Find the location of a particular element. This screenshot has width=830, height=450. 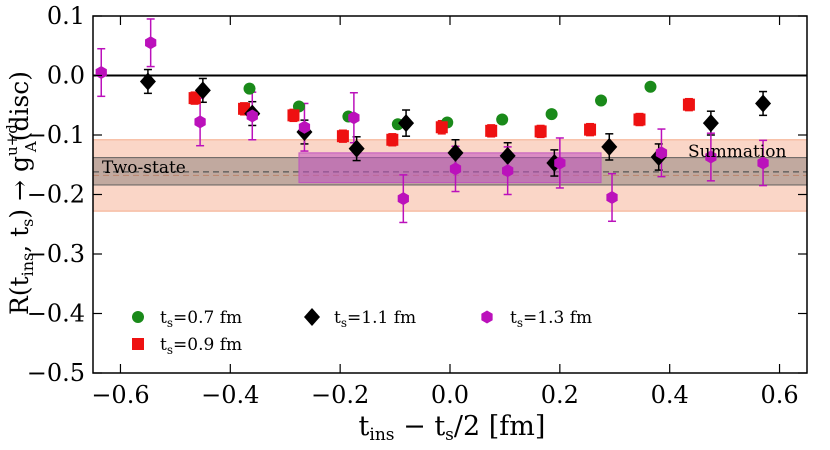

legend-entry-ts_0.7: ts=0.7 fm is located at coordinates (187, 319).